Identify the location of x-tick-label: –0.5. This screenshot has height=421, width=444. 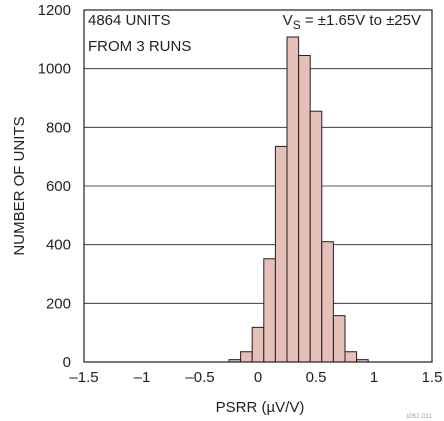
(199, 377).